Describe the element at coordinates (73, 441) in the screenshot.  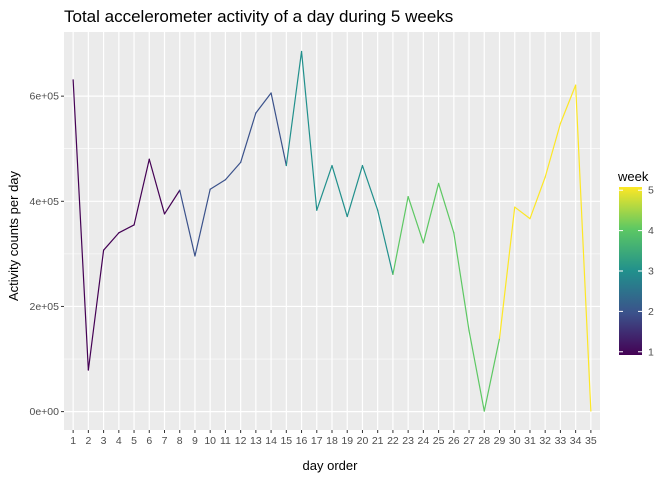
I see `x-tick-label: 1` at that location.